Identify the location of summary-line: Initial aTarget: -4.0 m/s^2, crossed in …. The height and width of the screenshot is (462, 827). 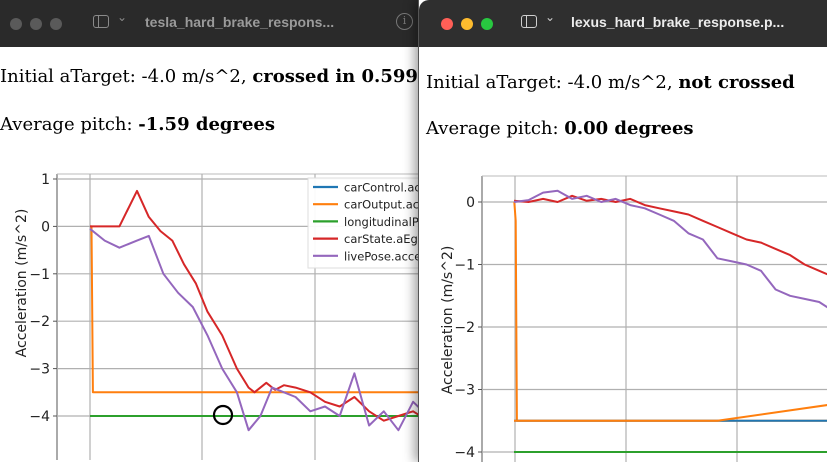
(214, 76).